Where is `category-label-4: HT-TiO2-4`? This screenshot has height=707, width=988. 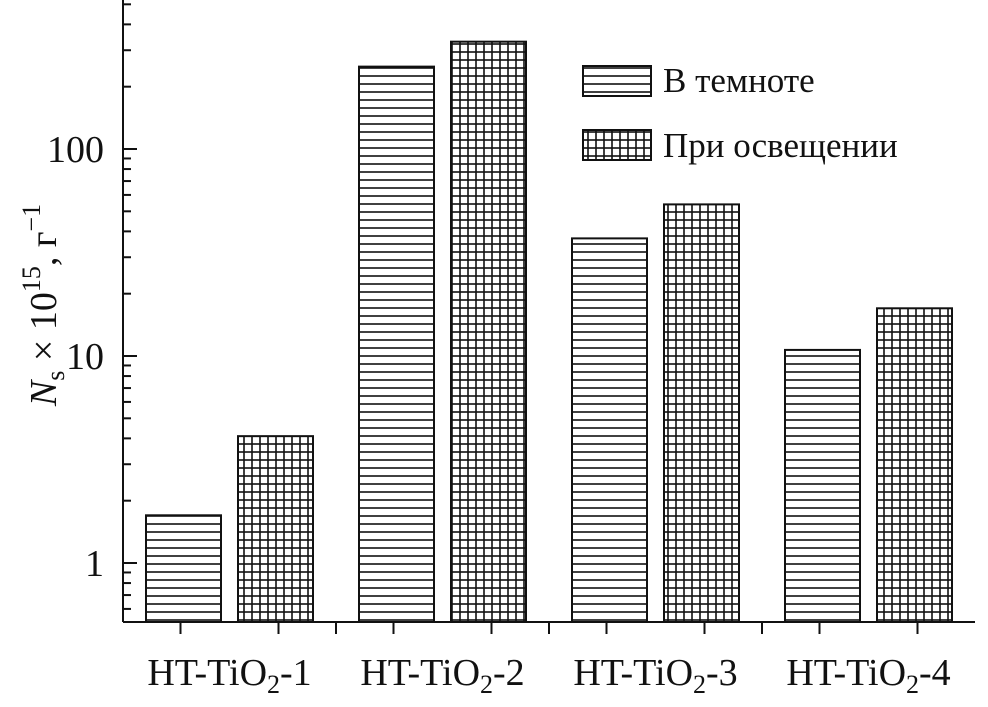 category-label-4: HT-TiO2-4 is located at coordinates (868, 675).